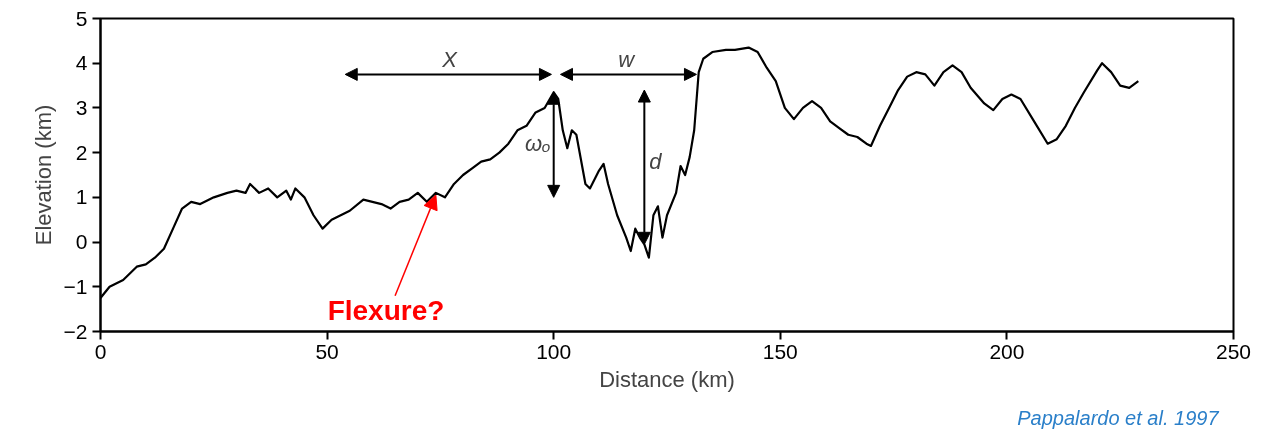 Image resolution: width=1261 pixels, height=443 pixels. What do you see at coordinates (81, 63) in the screenshot?
I see `y-tick-label: 4` at bounding box center [81, 63].